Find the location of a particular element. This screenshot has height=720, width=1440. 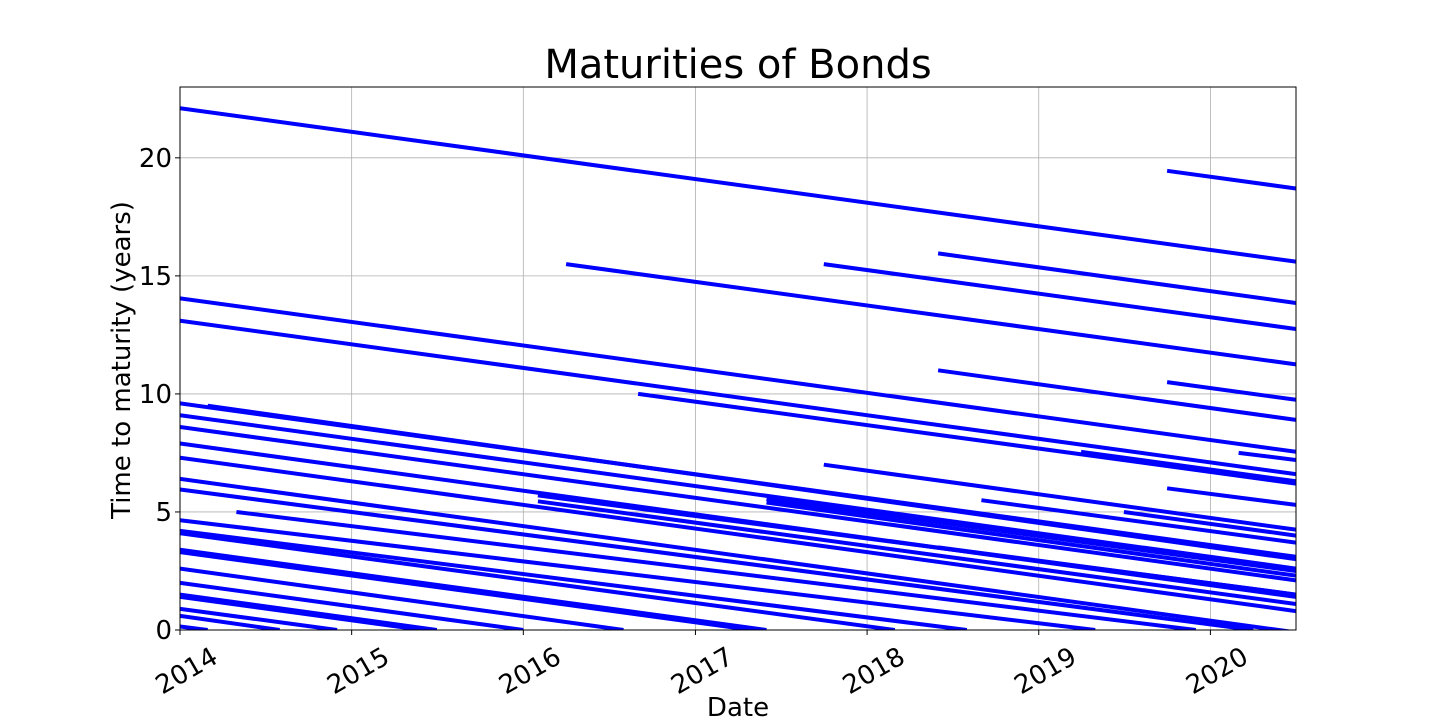

y-tick-label: 0 is located at coordinates (163, 631).